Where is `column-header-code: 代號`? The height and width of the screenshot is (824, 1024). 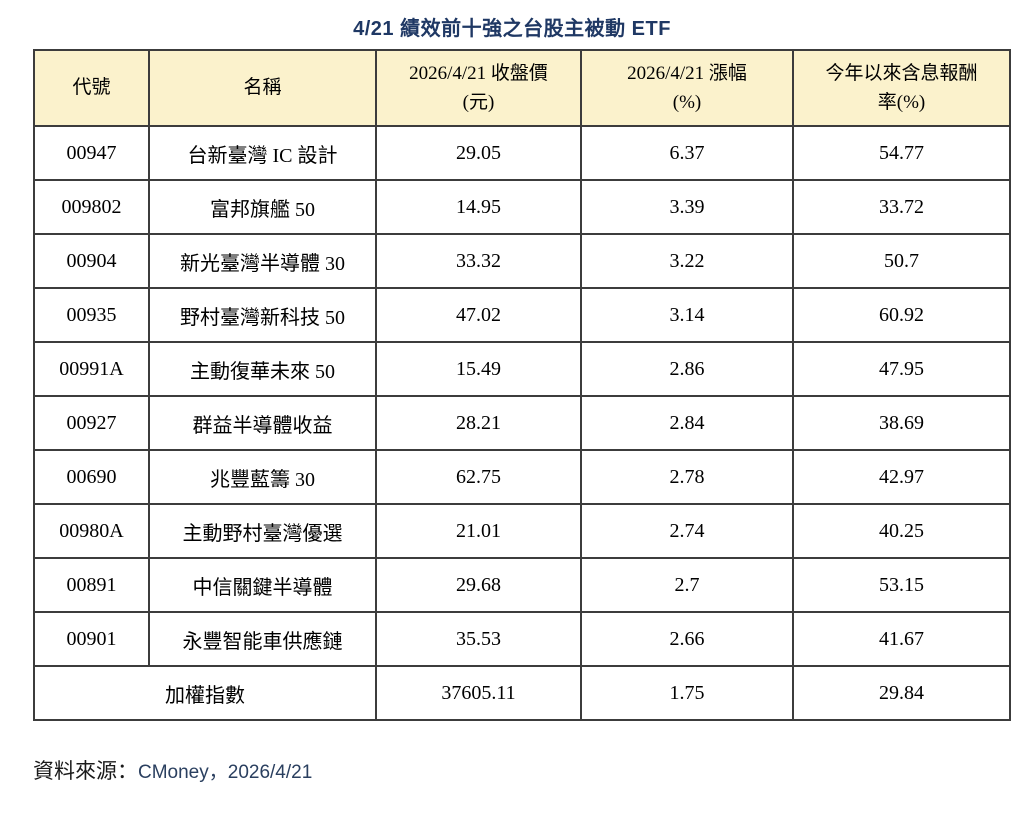 column-header-code: 代號 is located at coordinates (91, 88).